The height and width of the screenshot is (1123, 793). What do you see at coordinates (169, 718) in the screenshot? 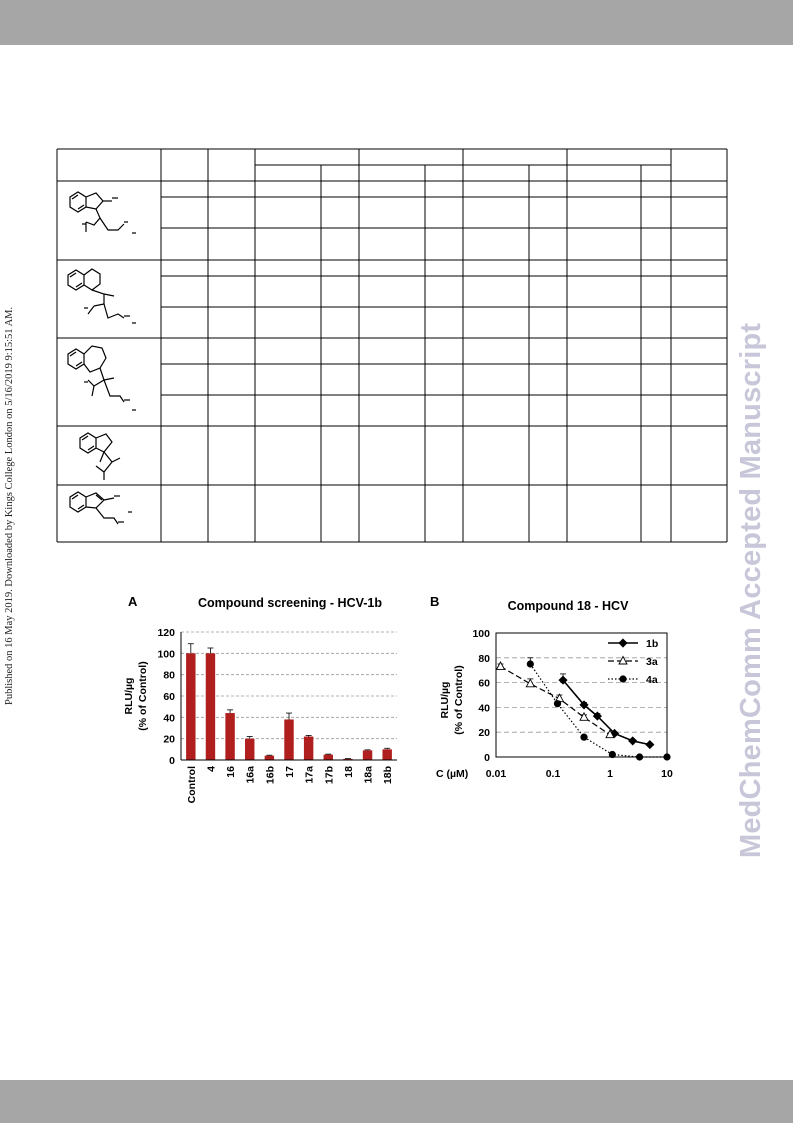
I see `figure-a-ytick-label: 40` at bounding box center [169, 718].